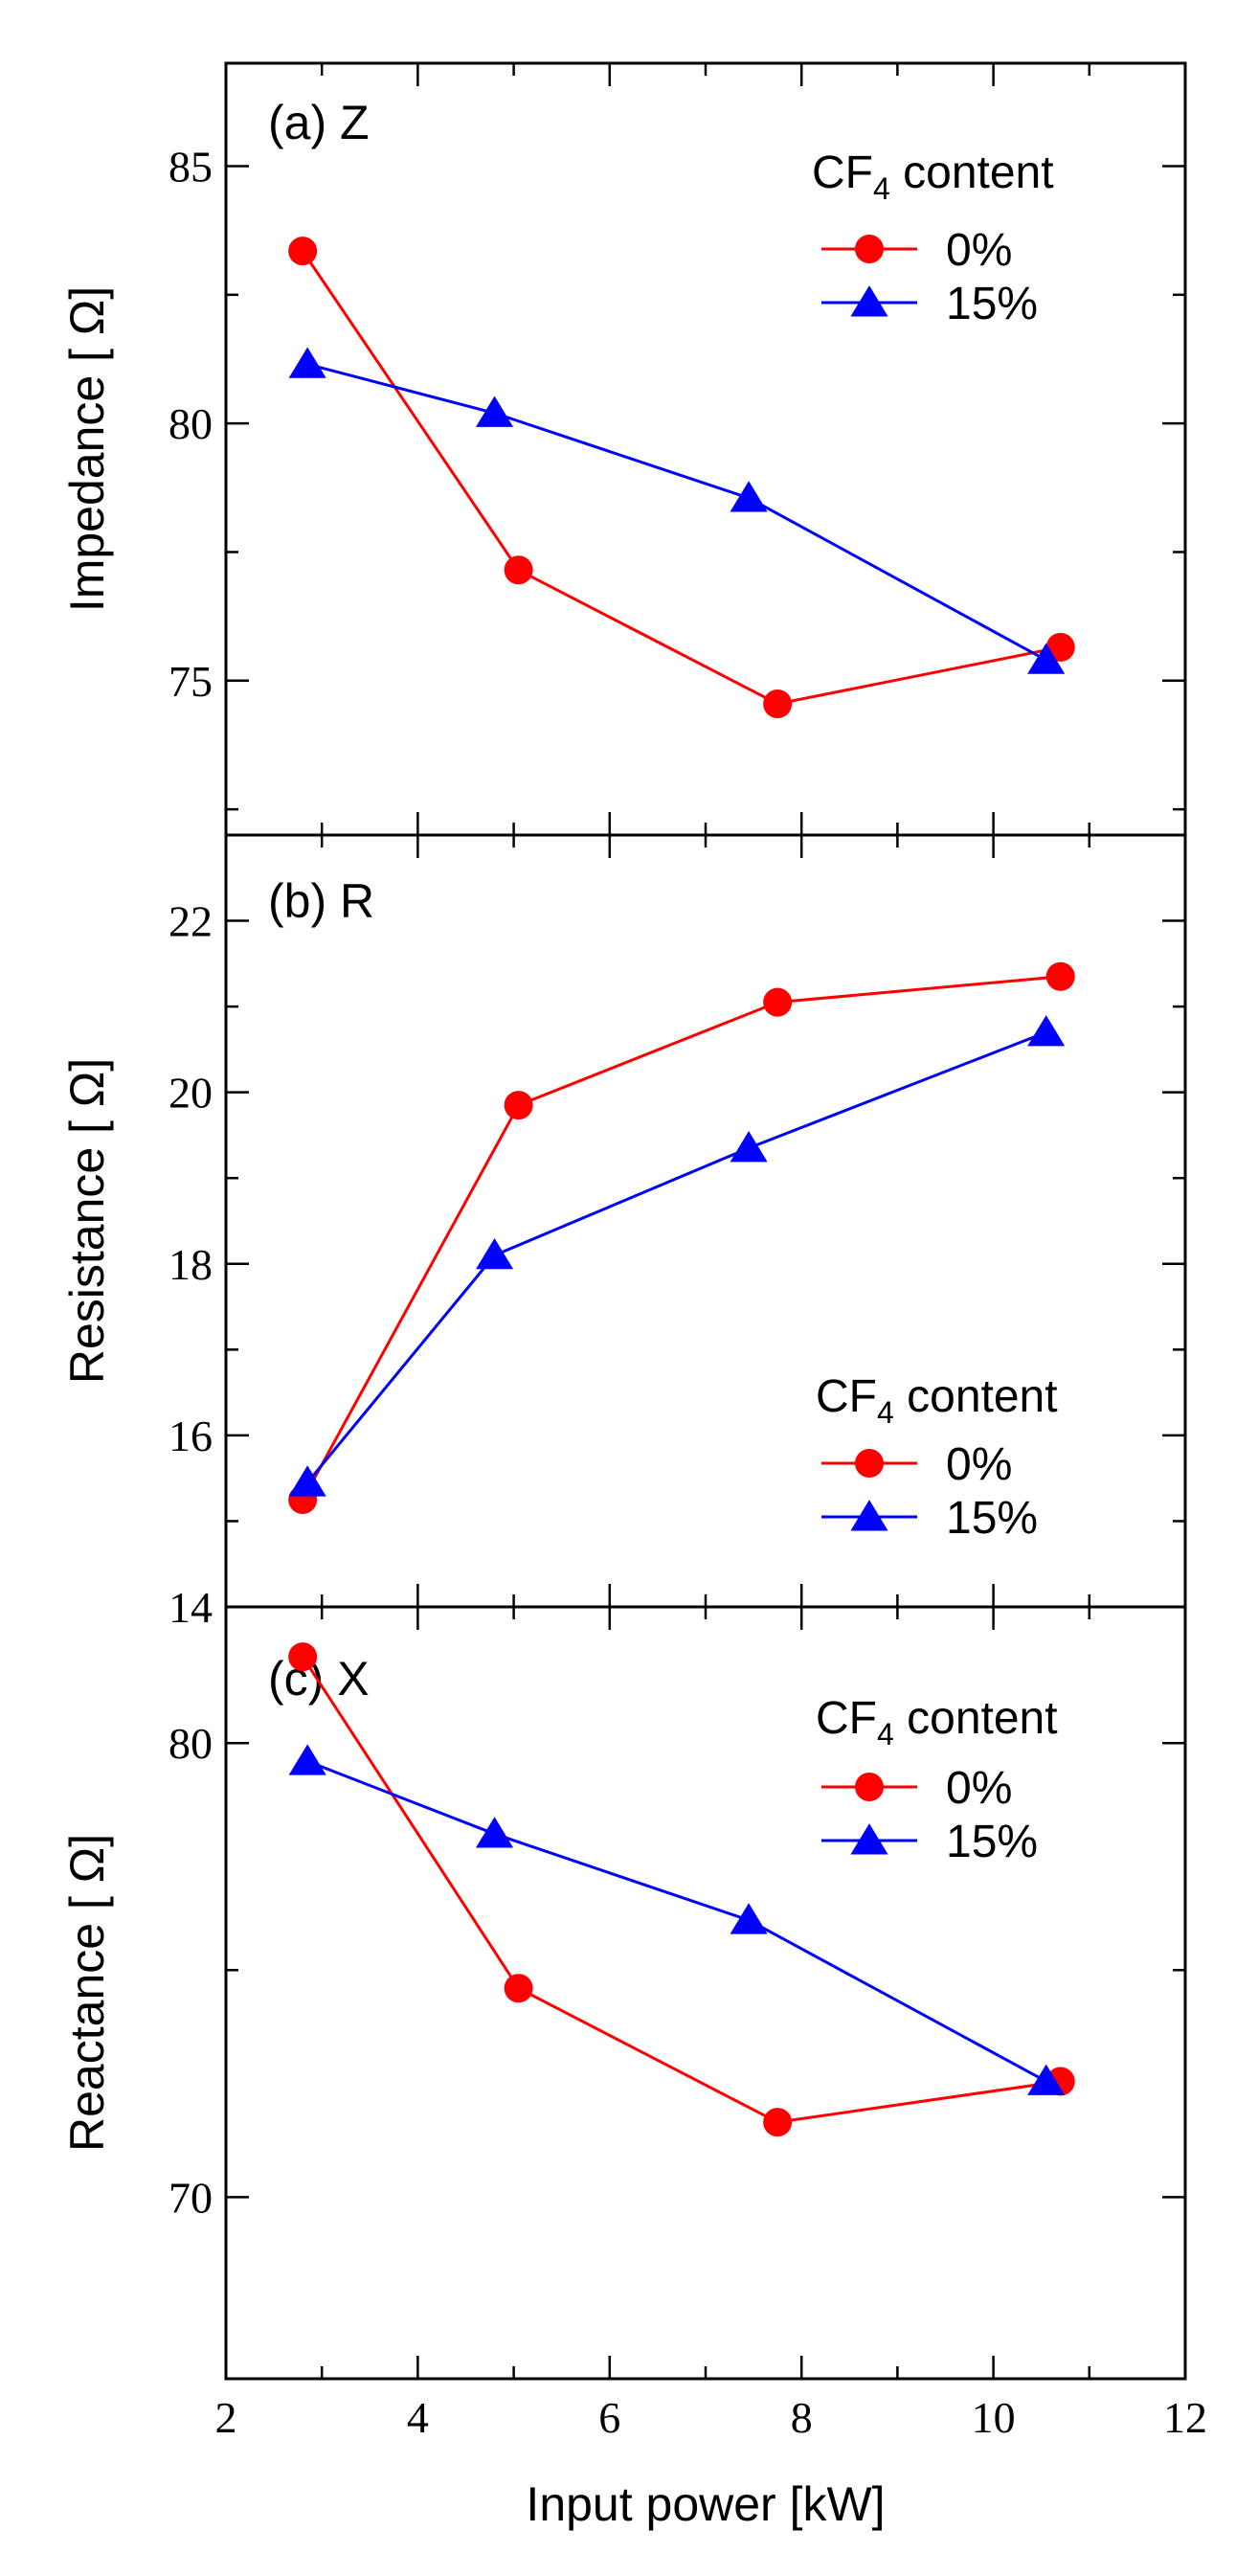 The width and height of the screenshot is (1258, 2576). What do you see at coordinates (802, 2417) in the screenshot?
I see `x-tick-label: 8` at bounding box center [802, 2417].